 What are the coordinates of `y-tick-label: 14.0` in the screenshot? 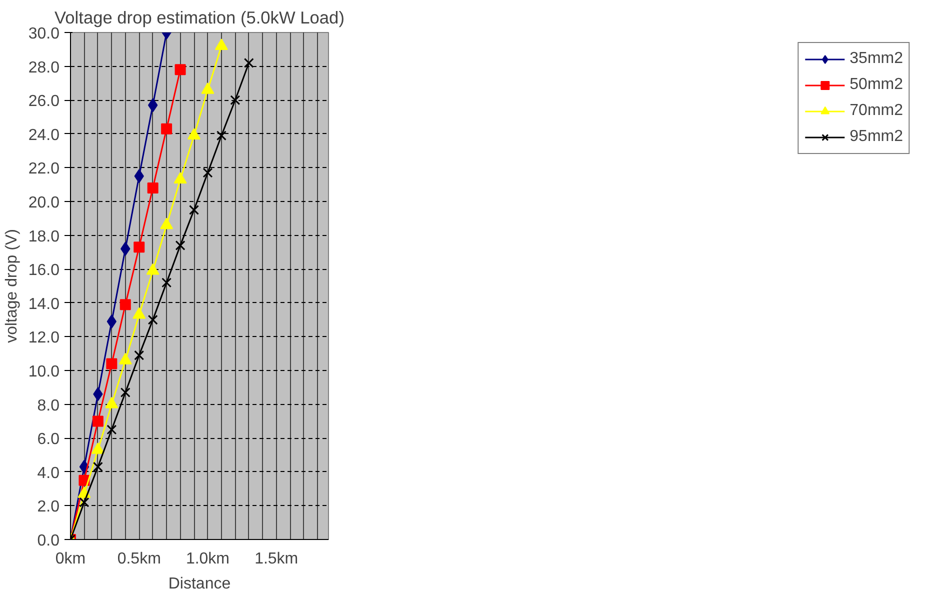 It's located at (44, 304).